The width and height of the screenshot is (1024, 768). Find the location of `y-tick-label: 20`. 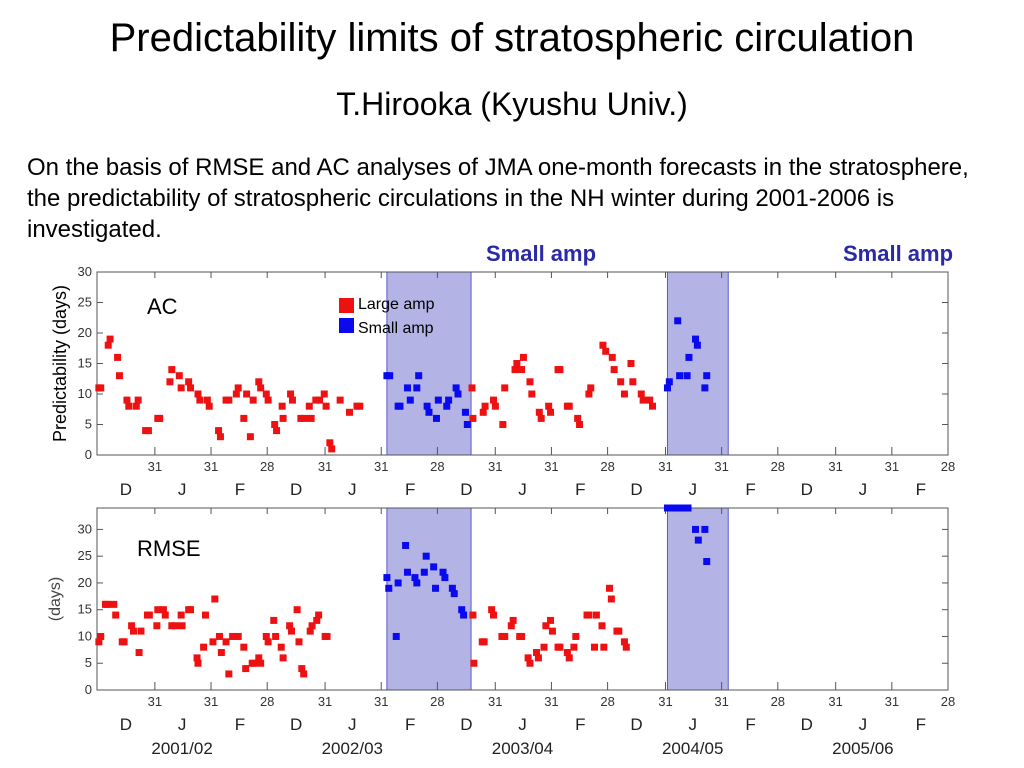

y-tick-label: 20 is located at coordinates (85, 332).